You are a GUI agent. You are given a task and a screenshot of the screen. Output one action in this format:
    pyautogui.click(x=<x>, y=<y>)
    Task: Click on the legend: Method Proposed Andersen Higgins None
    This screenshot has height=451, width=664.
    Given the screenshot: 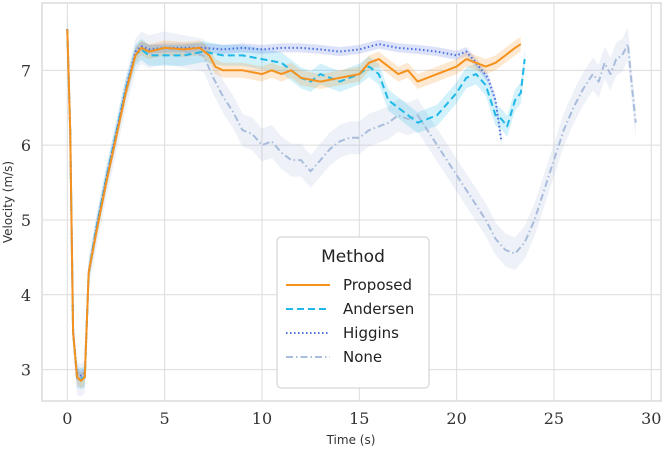 What is the action you would take?
    pyautogui.click(x=353, y=312)
    